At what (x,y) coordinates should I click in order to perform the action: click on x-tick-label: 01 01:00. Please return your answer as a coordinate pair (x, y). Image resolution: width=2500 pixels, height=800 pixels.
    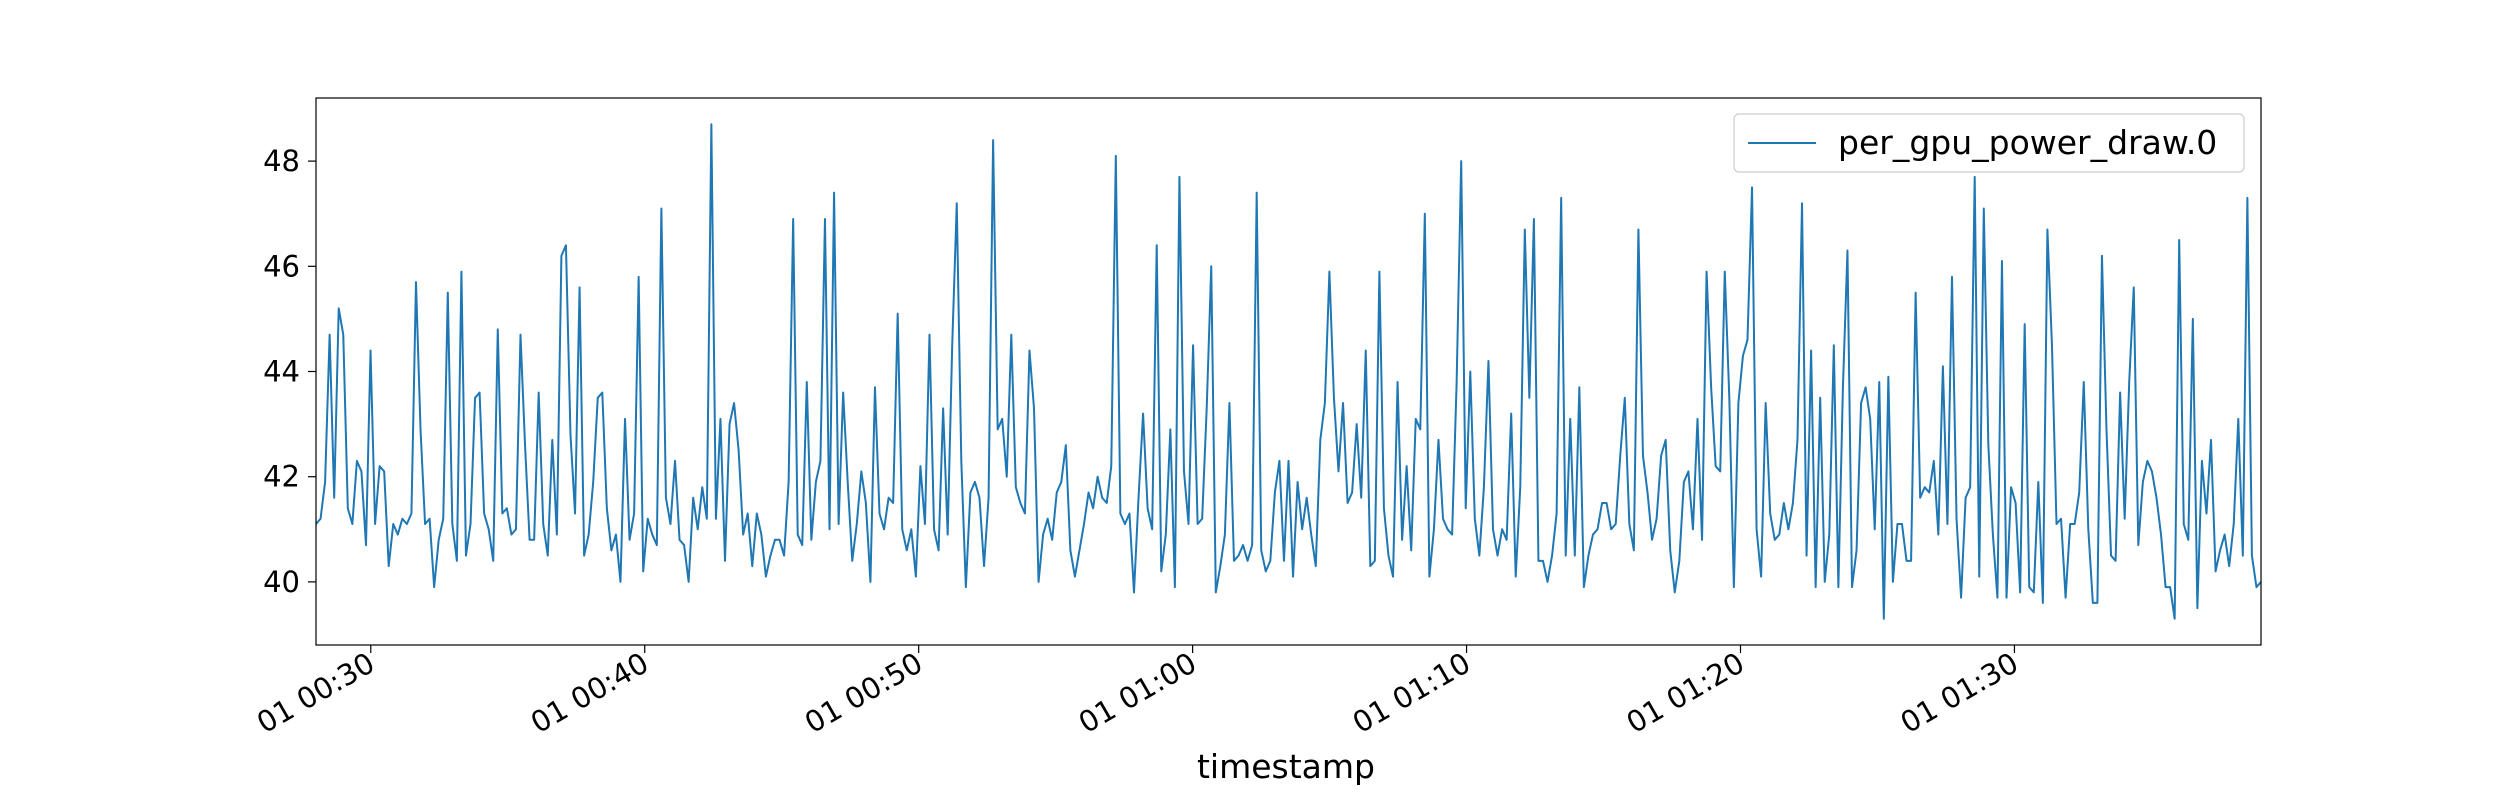
    Looking at the image, I should click on (1137, 693).